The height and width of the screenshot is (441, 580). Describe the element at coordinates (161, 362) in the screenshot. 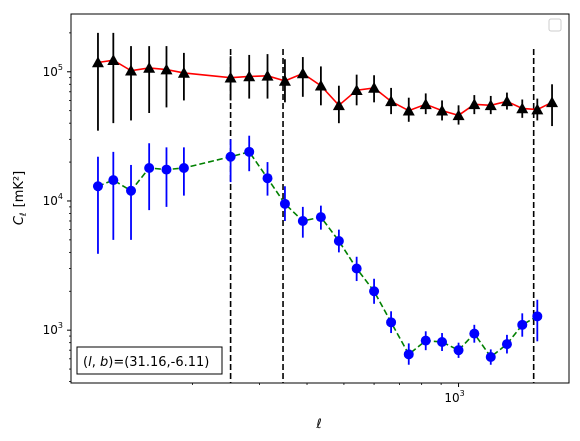

I see `annotation-rest: =(31.16,-6.11)` at that location.